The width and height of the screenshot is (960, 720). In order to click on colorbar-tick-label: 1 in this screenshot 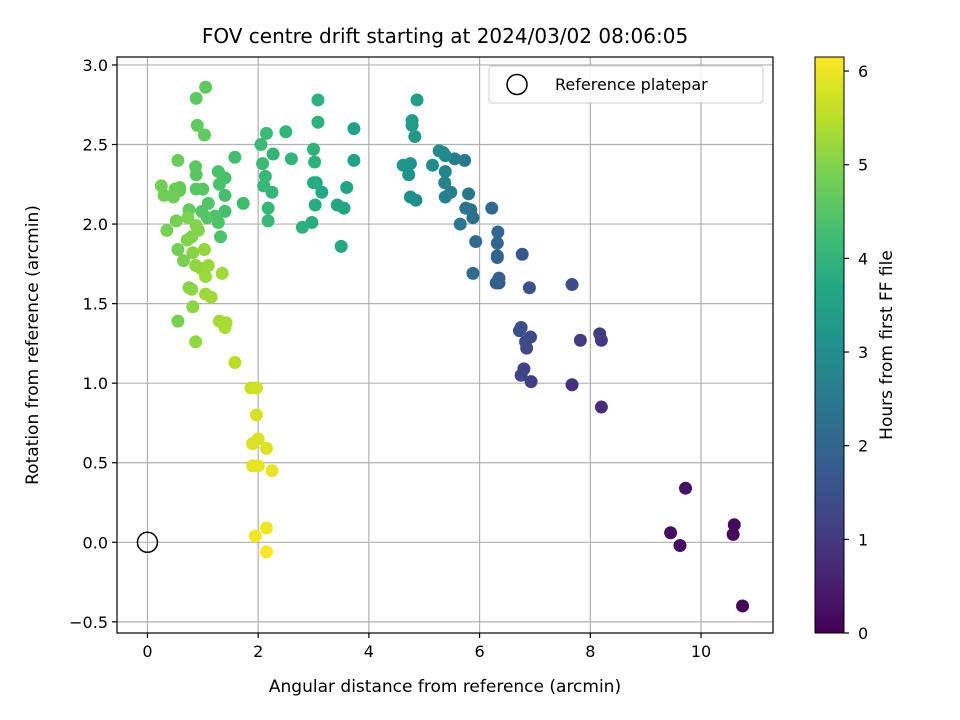, I will do `click(863, 539)`.